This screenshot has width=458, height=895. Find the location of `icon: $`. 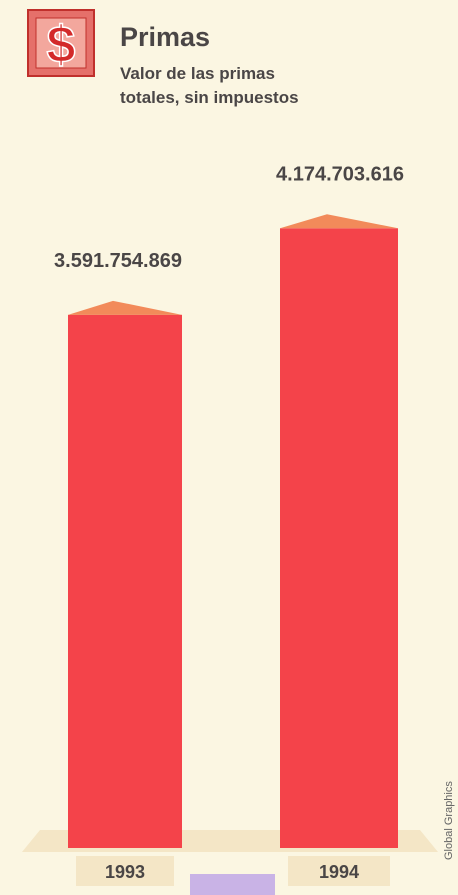

icon: $ is located at coordinates (61, 43).